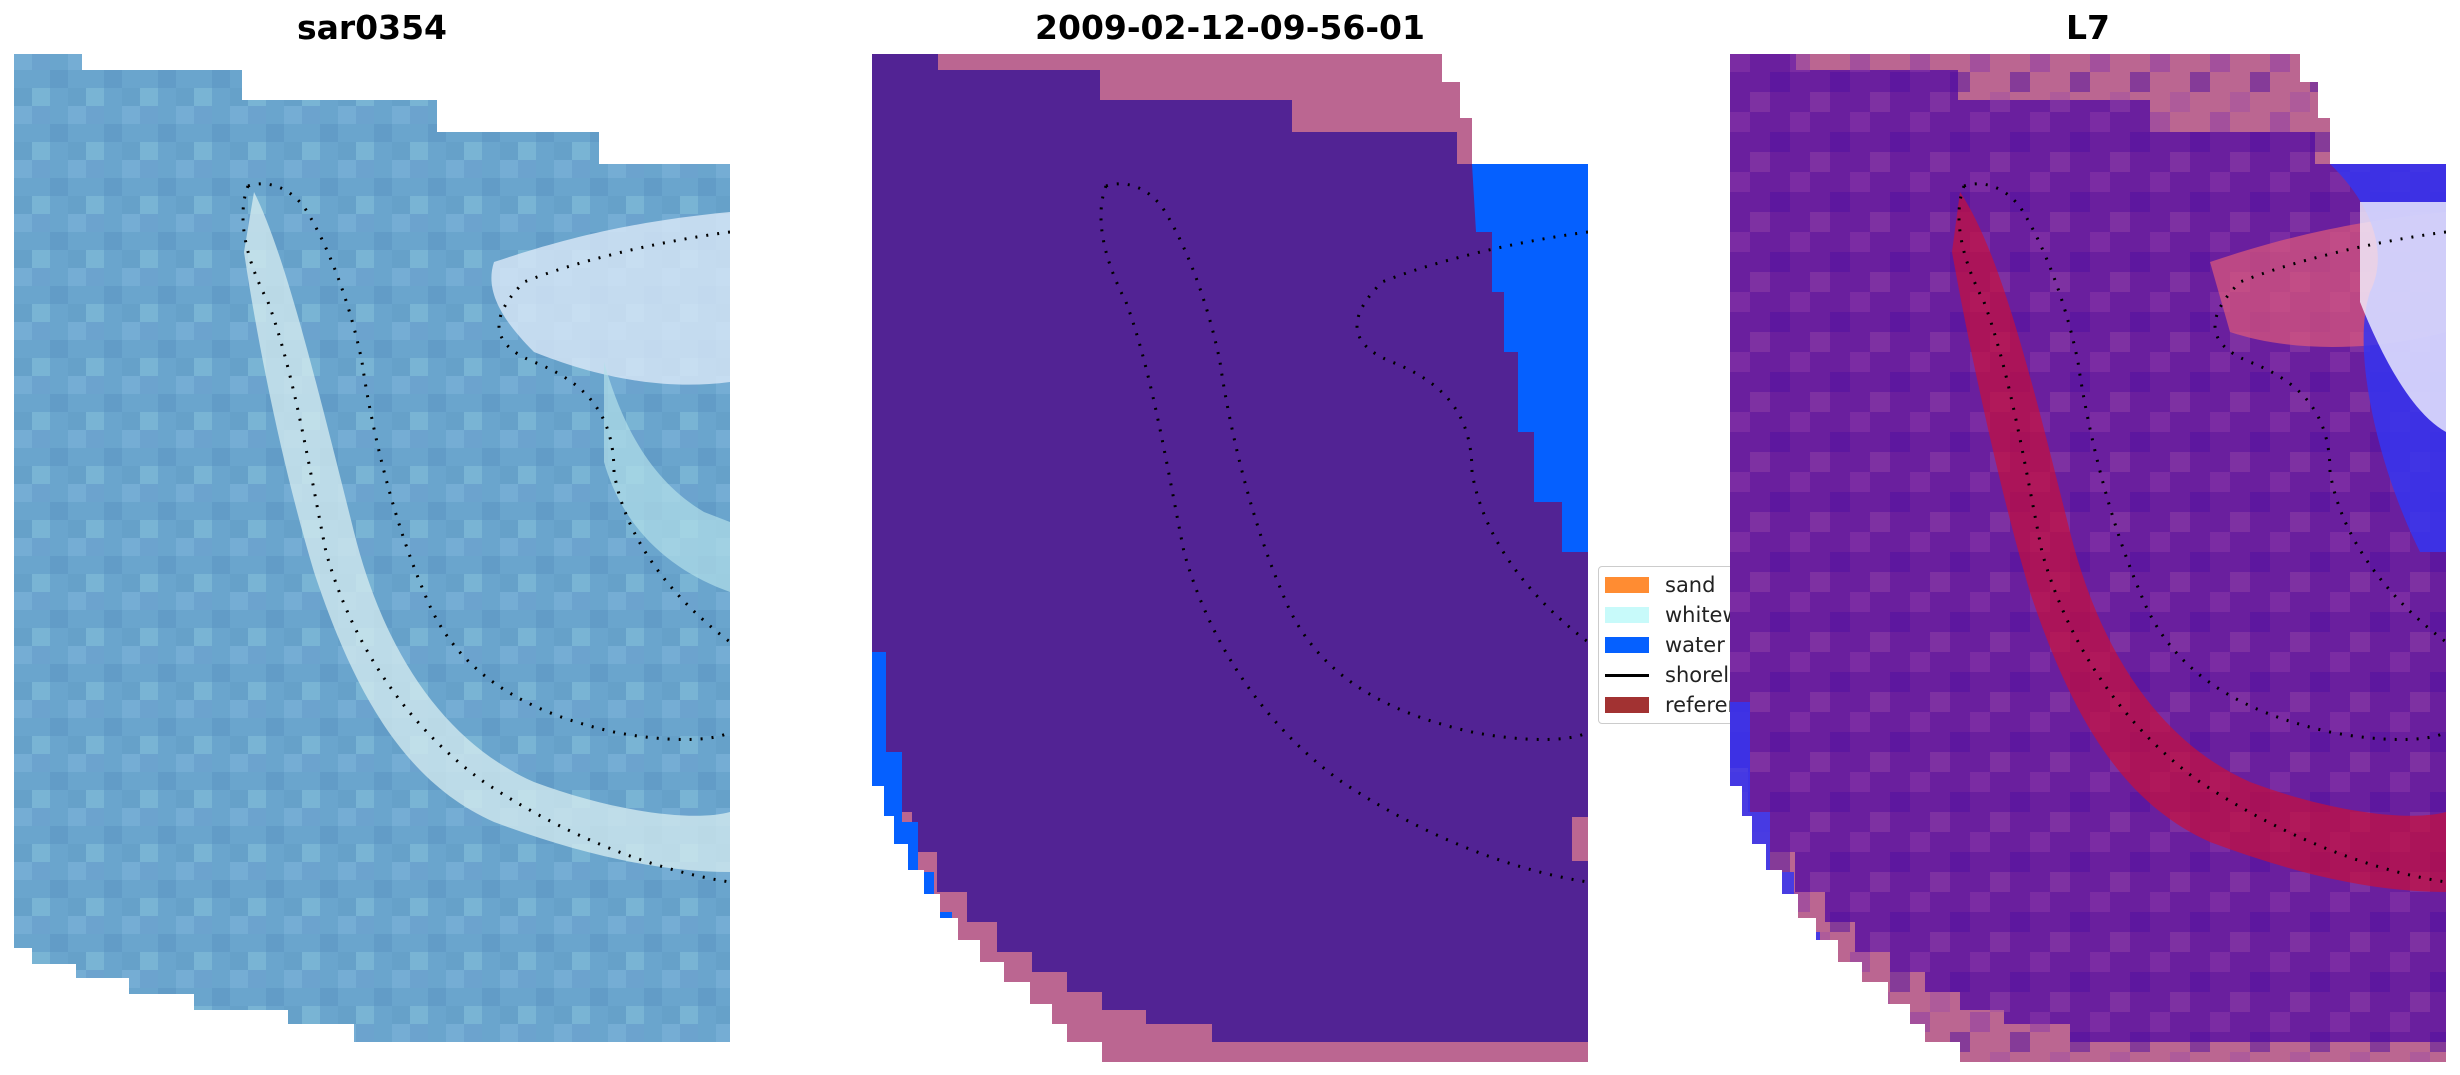 Image resolution: width=2460 pixels, height=1075 pixels. What do you see at coordinates (372, 27) in the screenshot?
I see `panel-title: sar0354` at bounding box center [372, 27].